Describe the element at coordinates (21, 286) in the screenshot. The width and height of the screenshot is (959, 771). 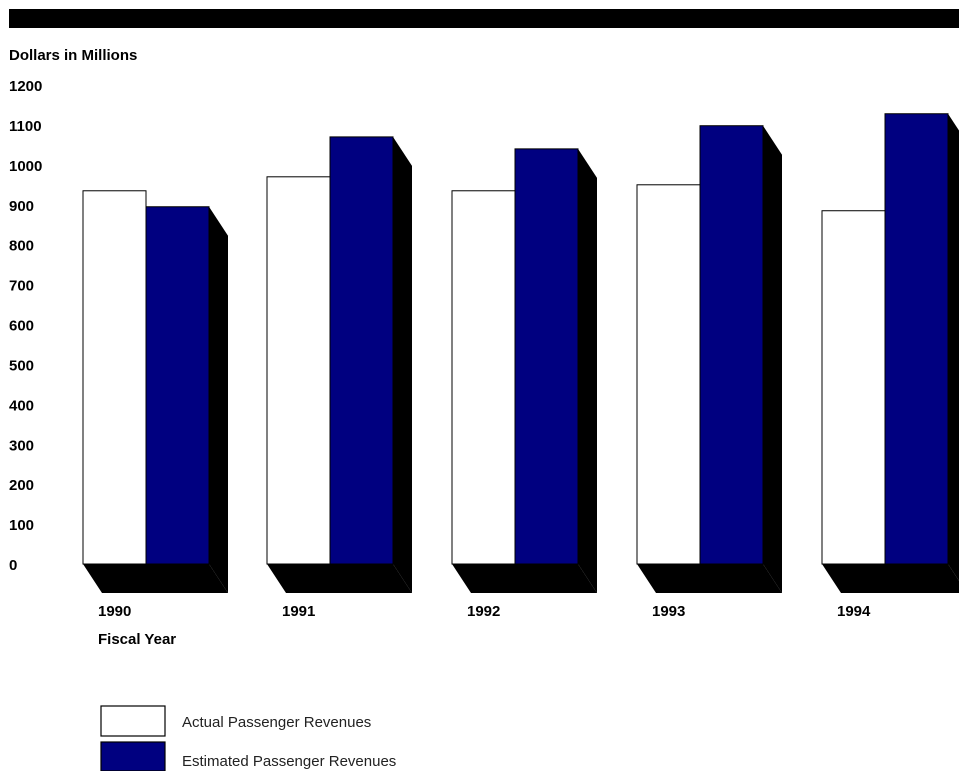
I see `y-tick-label: 700` at that location.